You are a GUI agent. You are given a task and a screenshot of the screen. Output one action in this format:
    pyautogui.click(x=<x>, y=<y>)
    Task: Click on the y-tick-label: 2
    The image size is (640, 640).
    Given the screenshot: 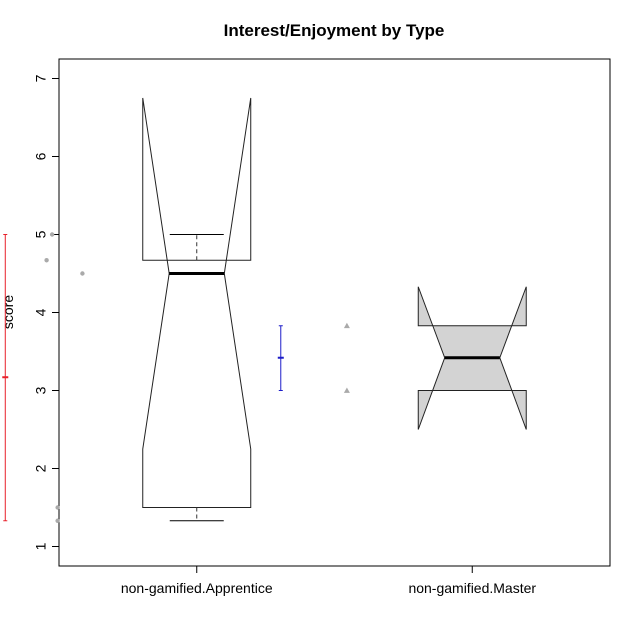 What is the action you would take?
    pyautogui.click(x=41, y=468)
    